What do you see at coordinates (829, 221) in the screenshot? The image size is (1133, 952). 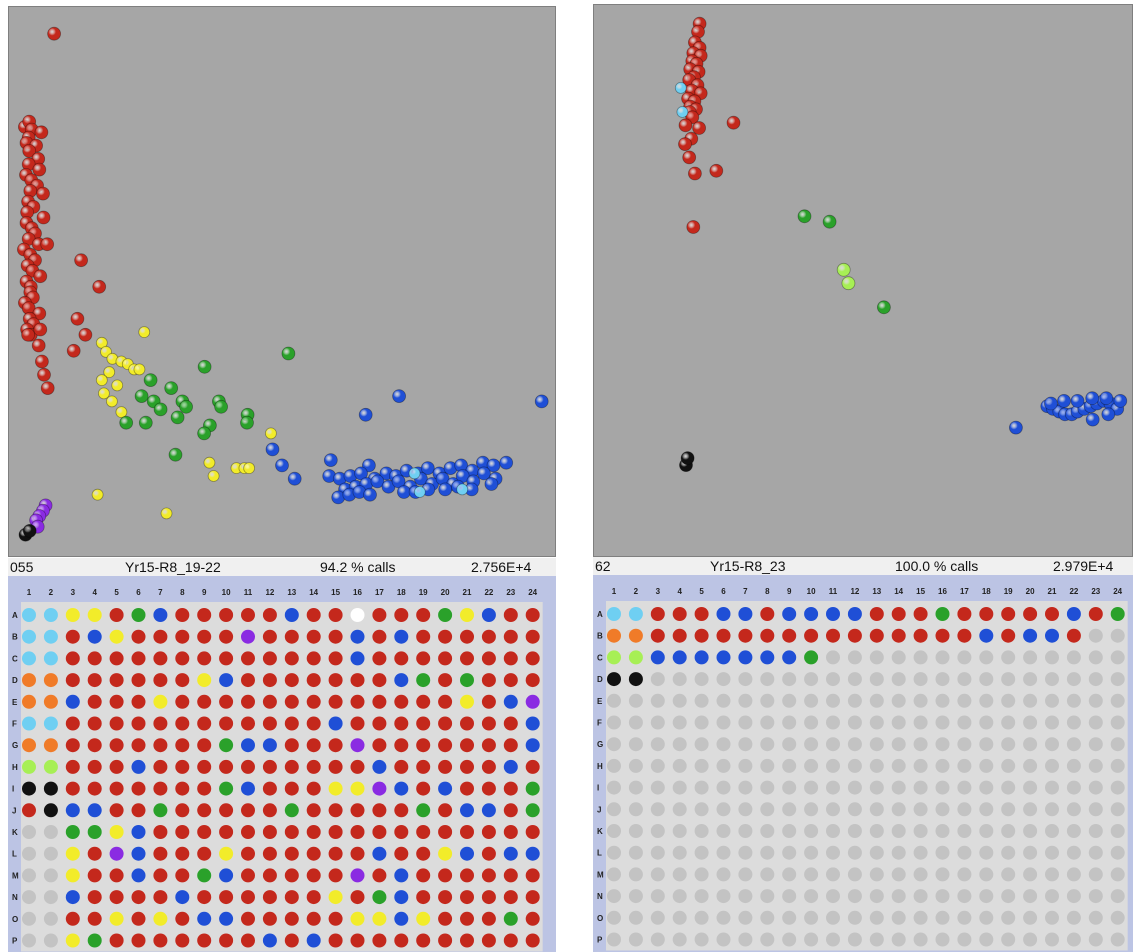 I see `green-data-point` at bounding box center [829, 221].